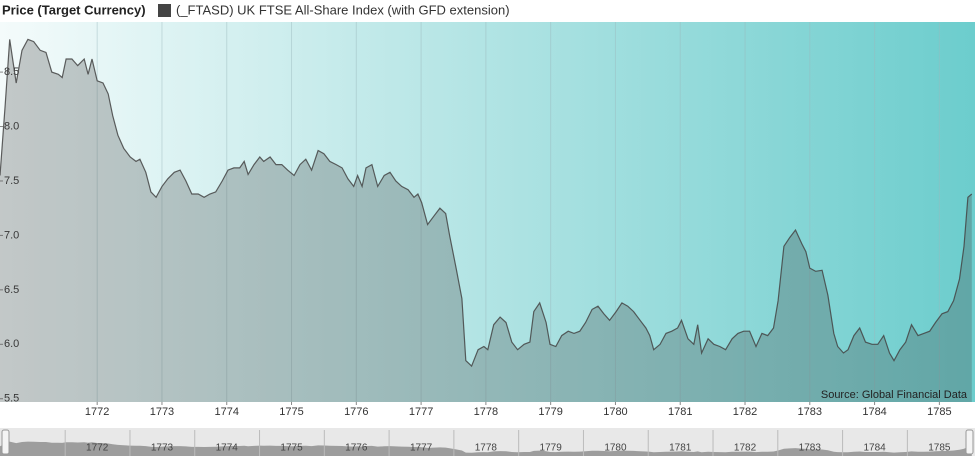 The width and height of the screenshot is (975, 456). I want to click on navigator-area, so click(486, 448).